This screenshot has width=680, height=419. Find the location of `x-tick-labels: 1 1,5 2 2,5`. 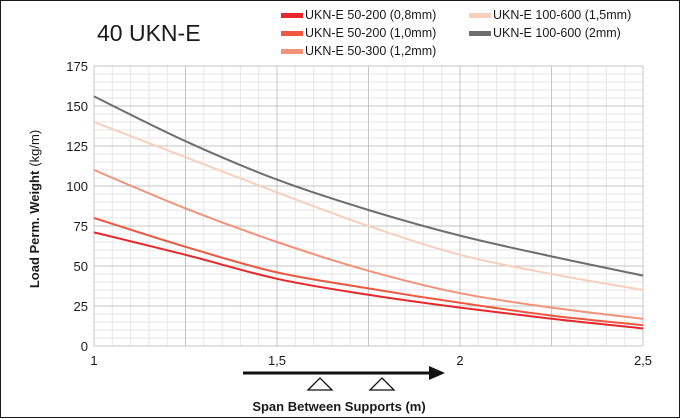

x-tick-labels: 1 1,5 2 2,5 is located at coordinates (371, 360).